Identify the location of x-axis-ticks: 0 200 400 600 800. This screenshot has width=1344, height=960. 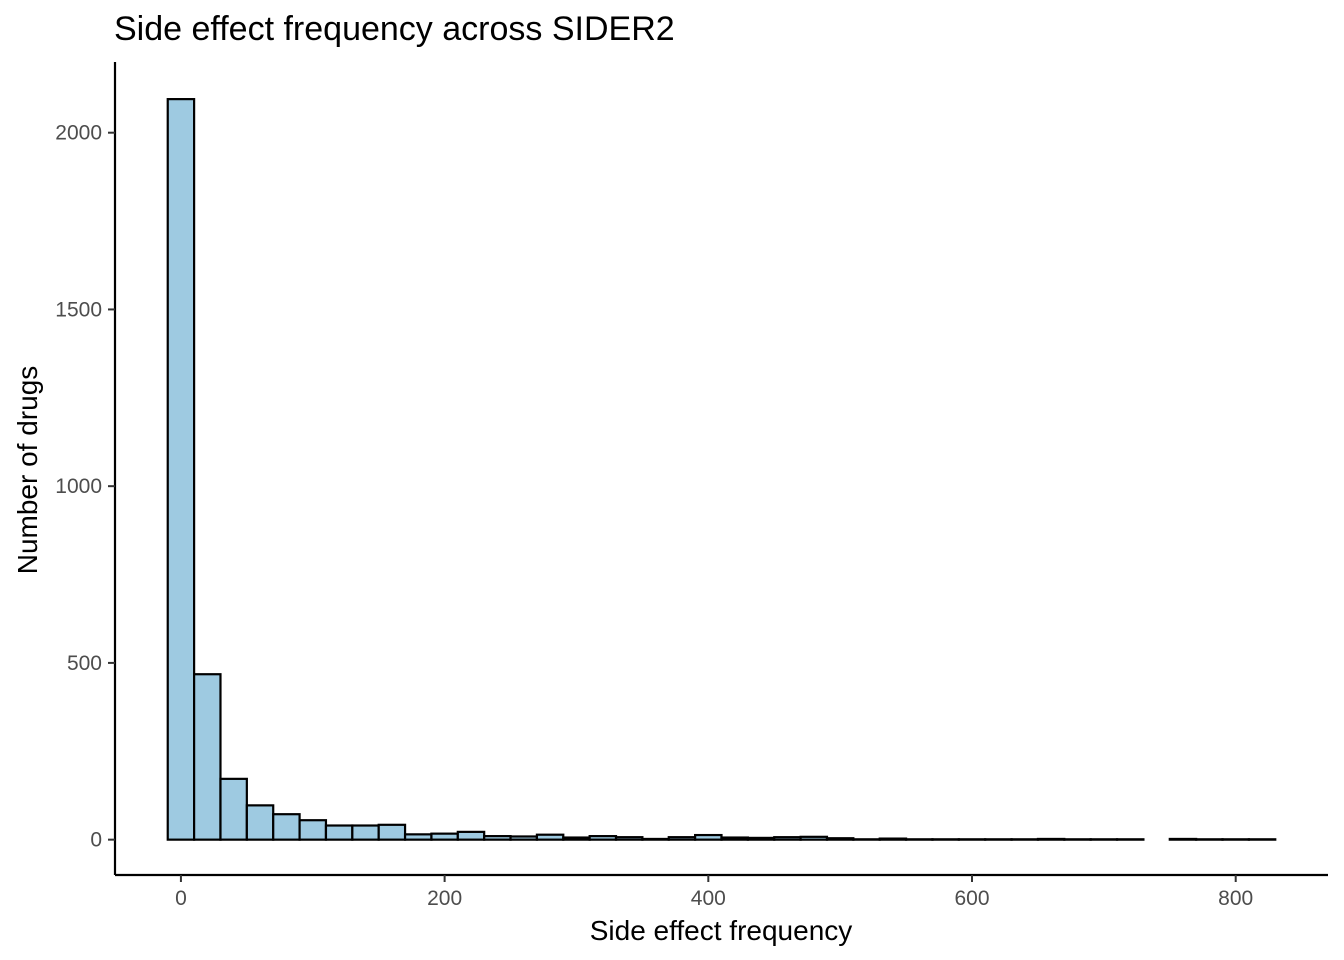
(714, 892).